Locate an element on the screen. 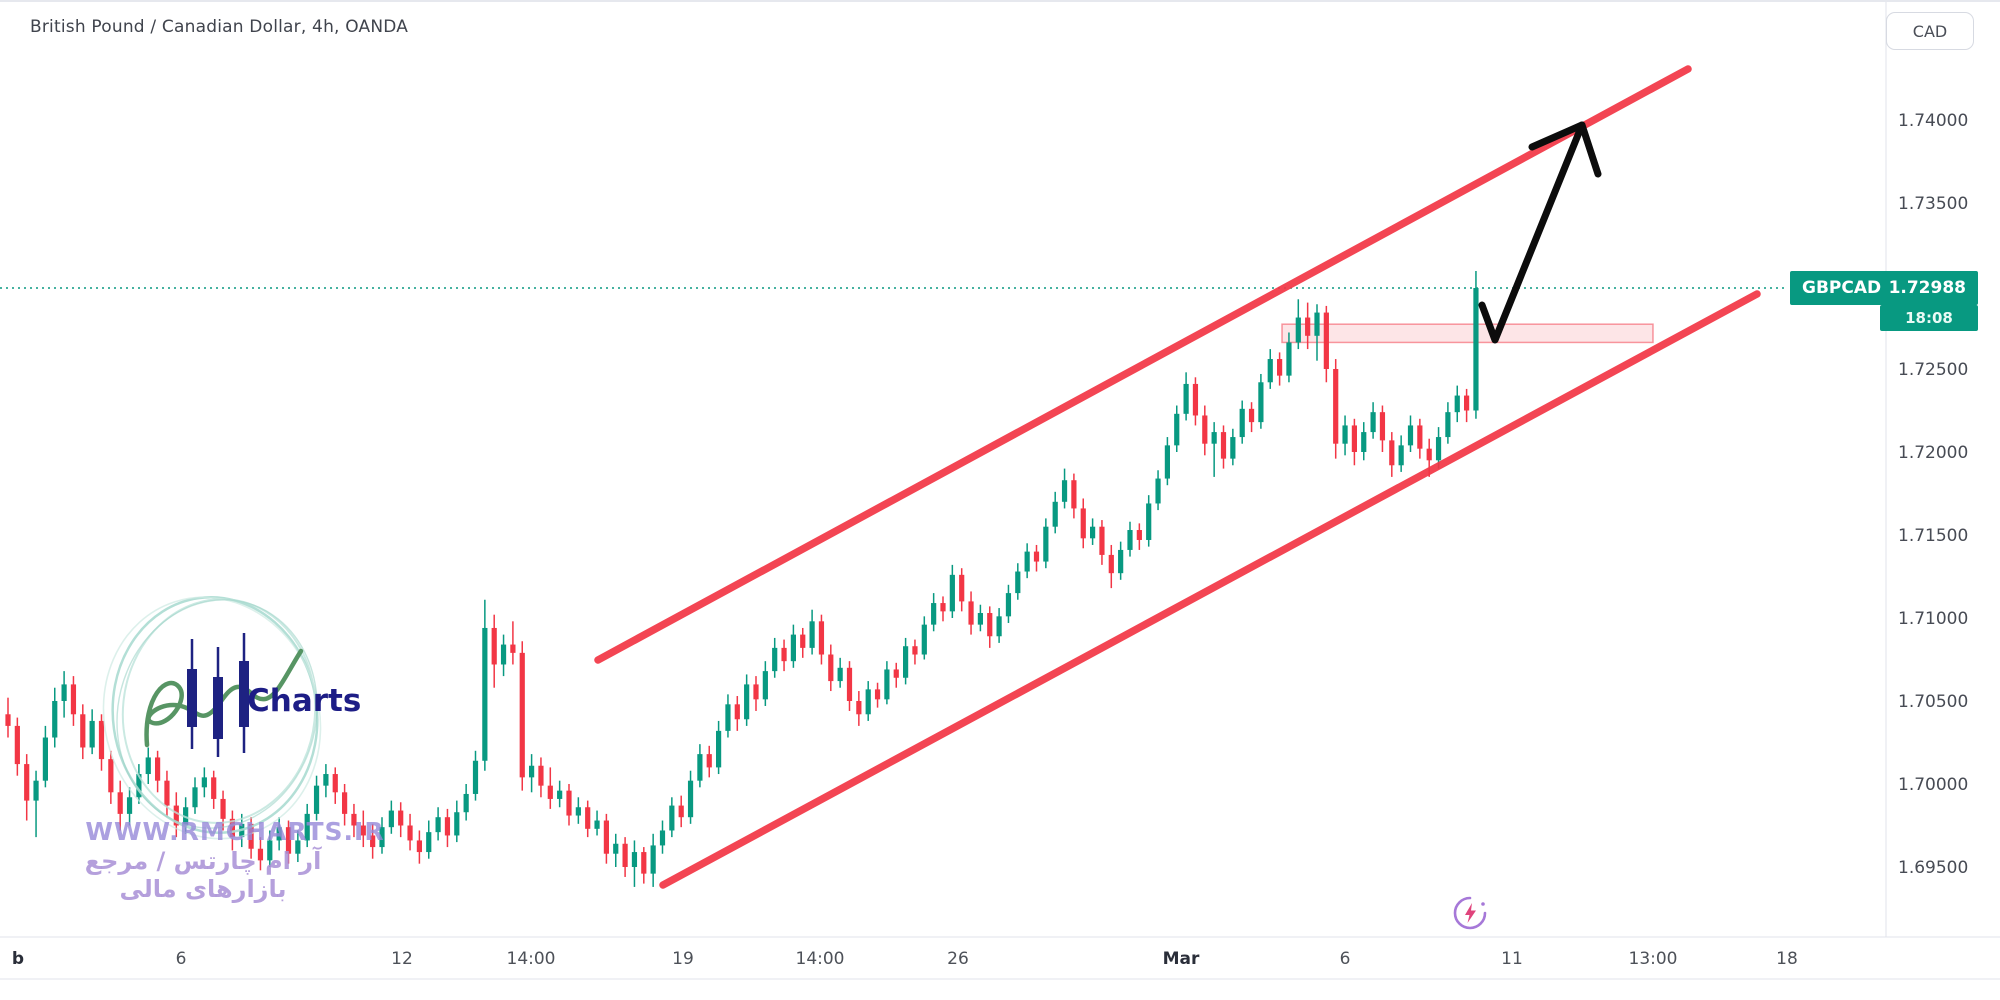 The image size is (2000, 1000). price-tick-label: 1.72000 is located at coordinates (1933, 453).